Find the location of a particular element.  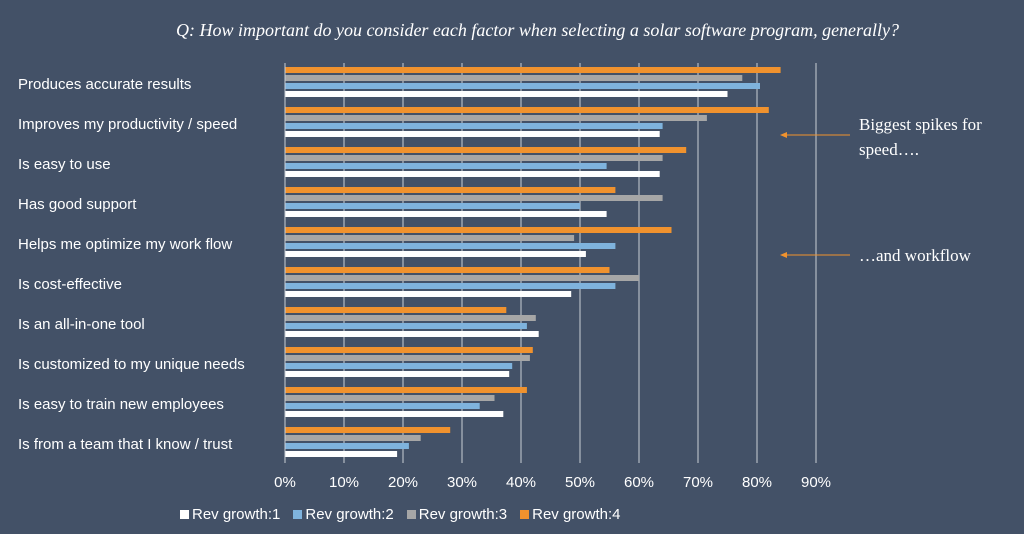

category-label: Improves my productivity / speed is located at coordinates (127, 124).